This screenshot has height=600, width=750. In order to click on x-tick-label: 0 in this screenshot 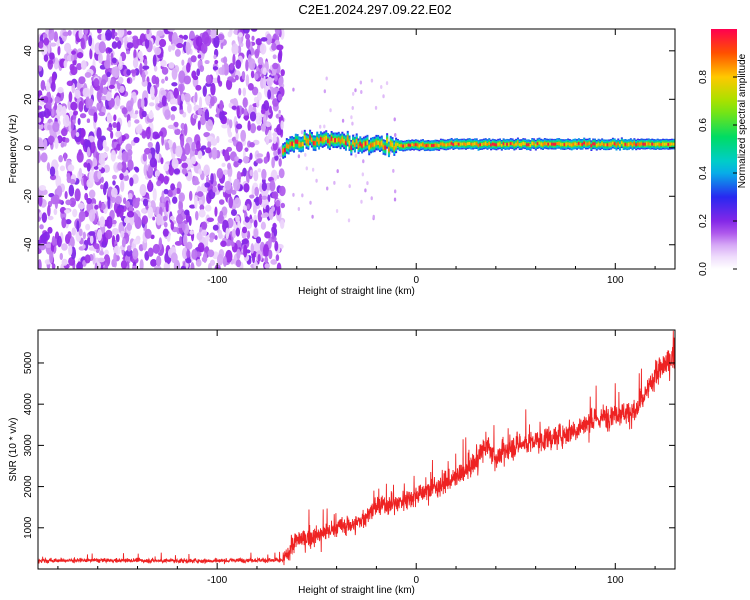, I will do `click(416, 280)`.